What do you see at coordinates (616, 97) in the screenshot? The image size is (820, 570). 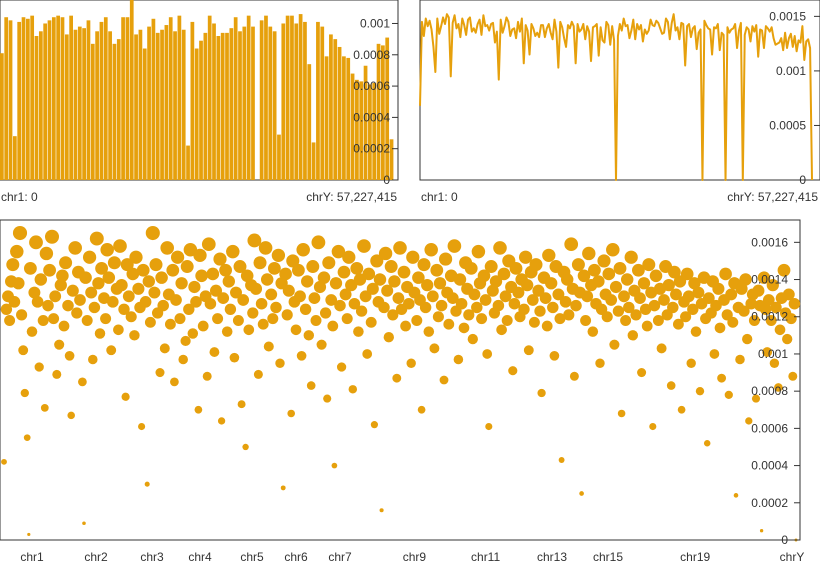 I see `line-series` at bounding box center [616, 97].